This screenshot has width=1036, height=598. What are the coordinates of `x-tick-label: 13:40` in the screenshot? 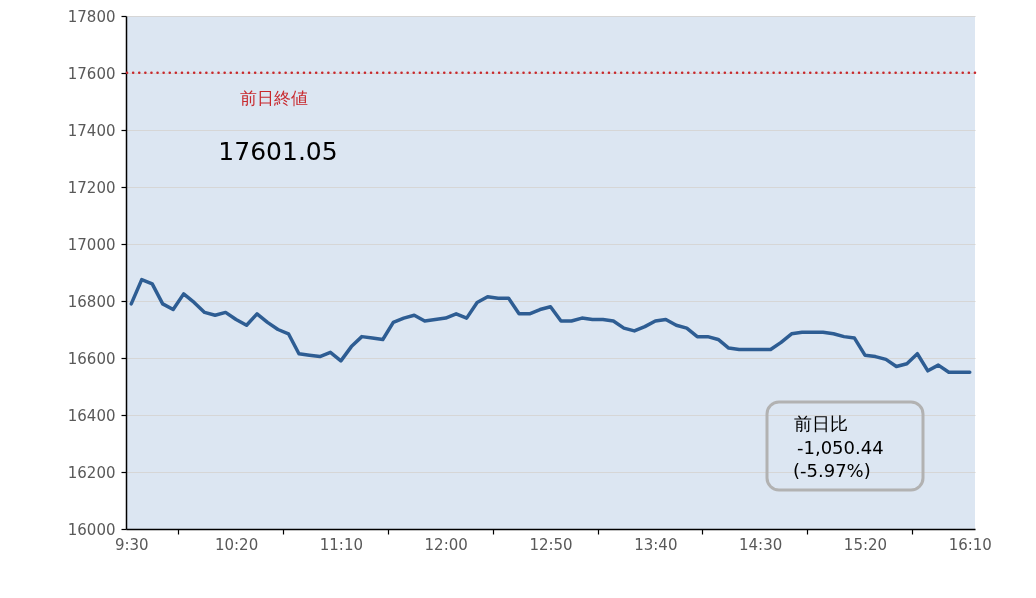 It's located at (656, 544).